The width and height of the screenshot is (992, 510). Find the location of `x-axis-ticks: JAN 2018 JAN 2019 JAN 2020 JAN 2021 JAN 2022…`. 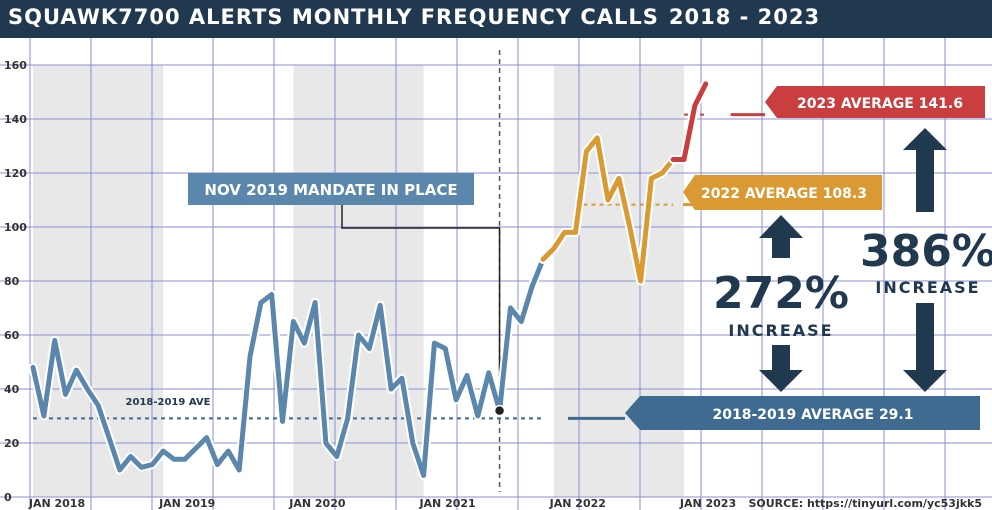

x-axis-ticks: JAN 2018 JAN 2019 JAN 2020 JAN 2021 JAN 2022… is located at coordinates (382, 503).